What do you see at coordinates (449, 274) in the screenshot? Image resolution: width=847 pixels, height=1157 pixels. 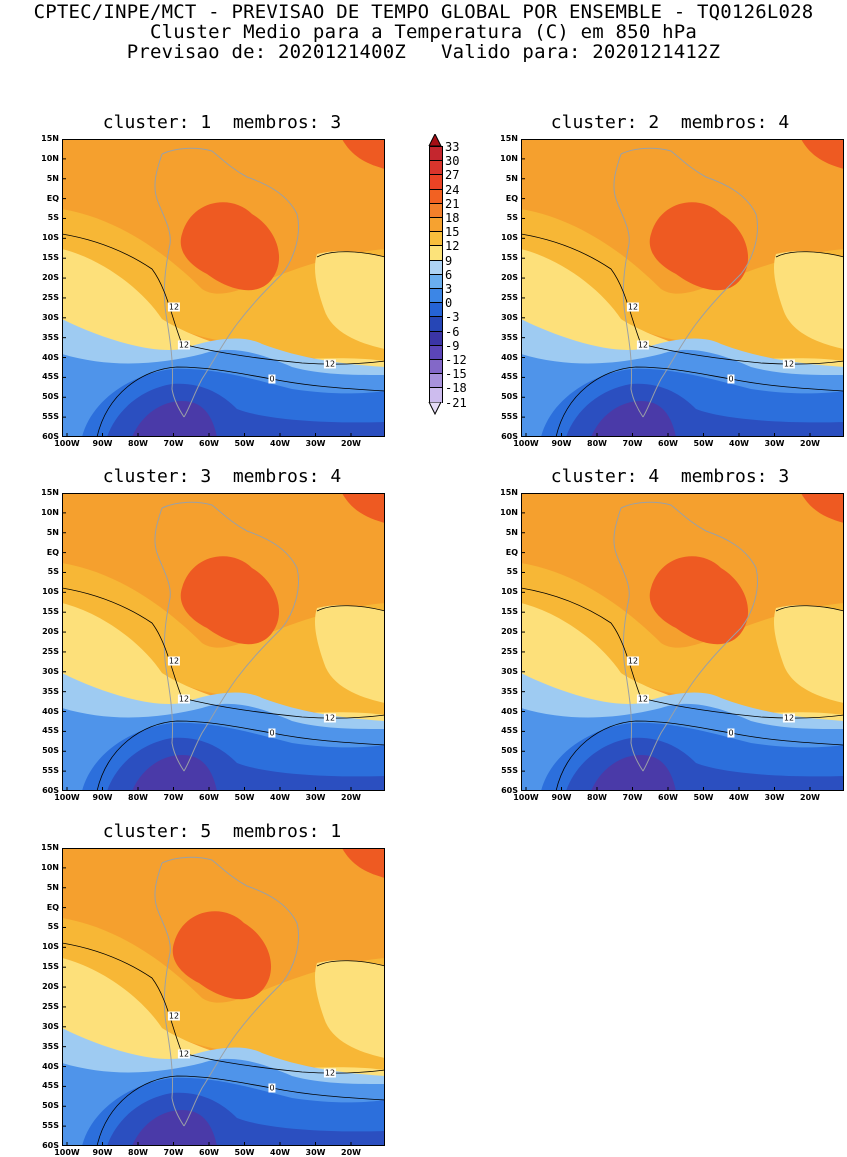 I see `colorbar-label: 6` at bounding box center [449, 274].